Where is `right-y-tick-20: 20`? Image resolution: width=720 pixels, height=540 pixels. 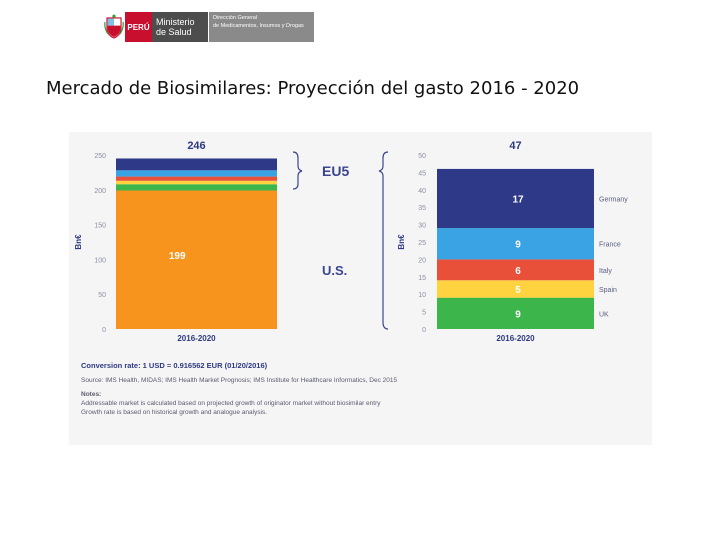 right-y-tick-20: 20 is located at coordinates (422, 260).